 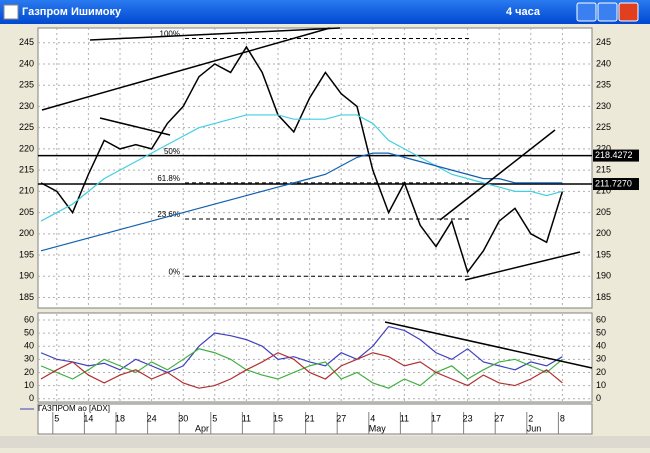 What do you see at coordinates (120, 418) in the screenshot?
I see `x-tick-label: 18` at bounding box center [120, 418].